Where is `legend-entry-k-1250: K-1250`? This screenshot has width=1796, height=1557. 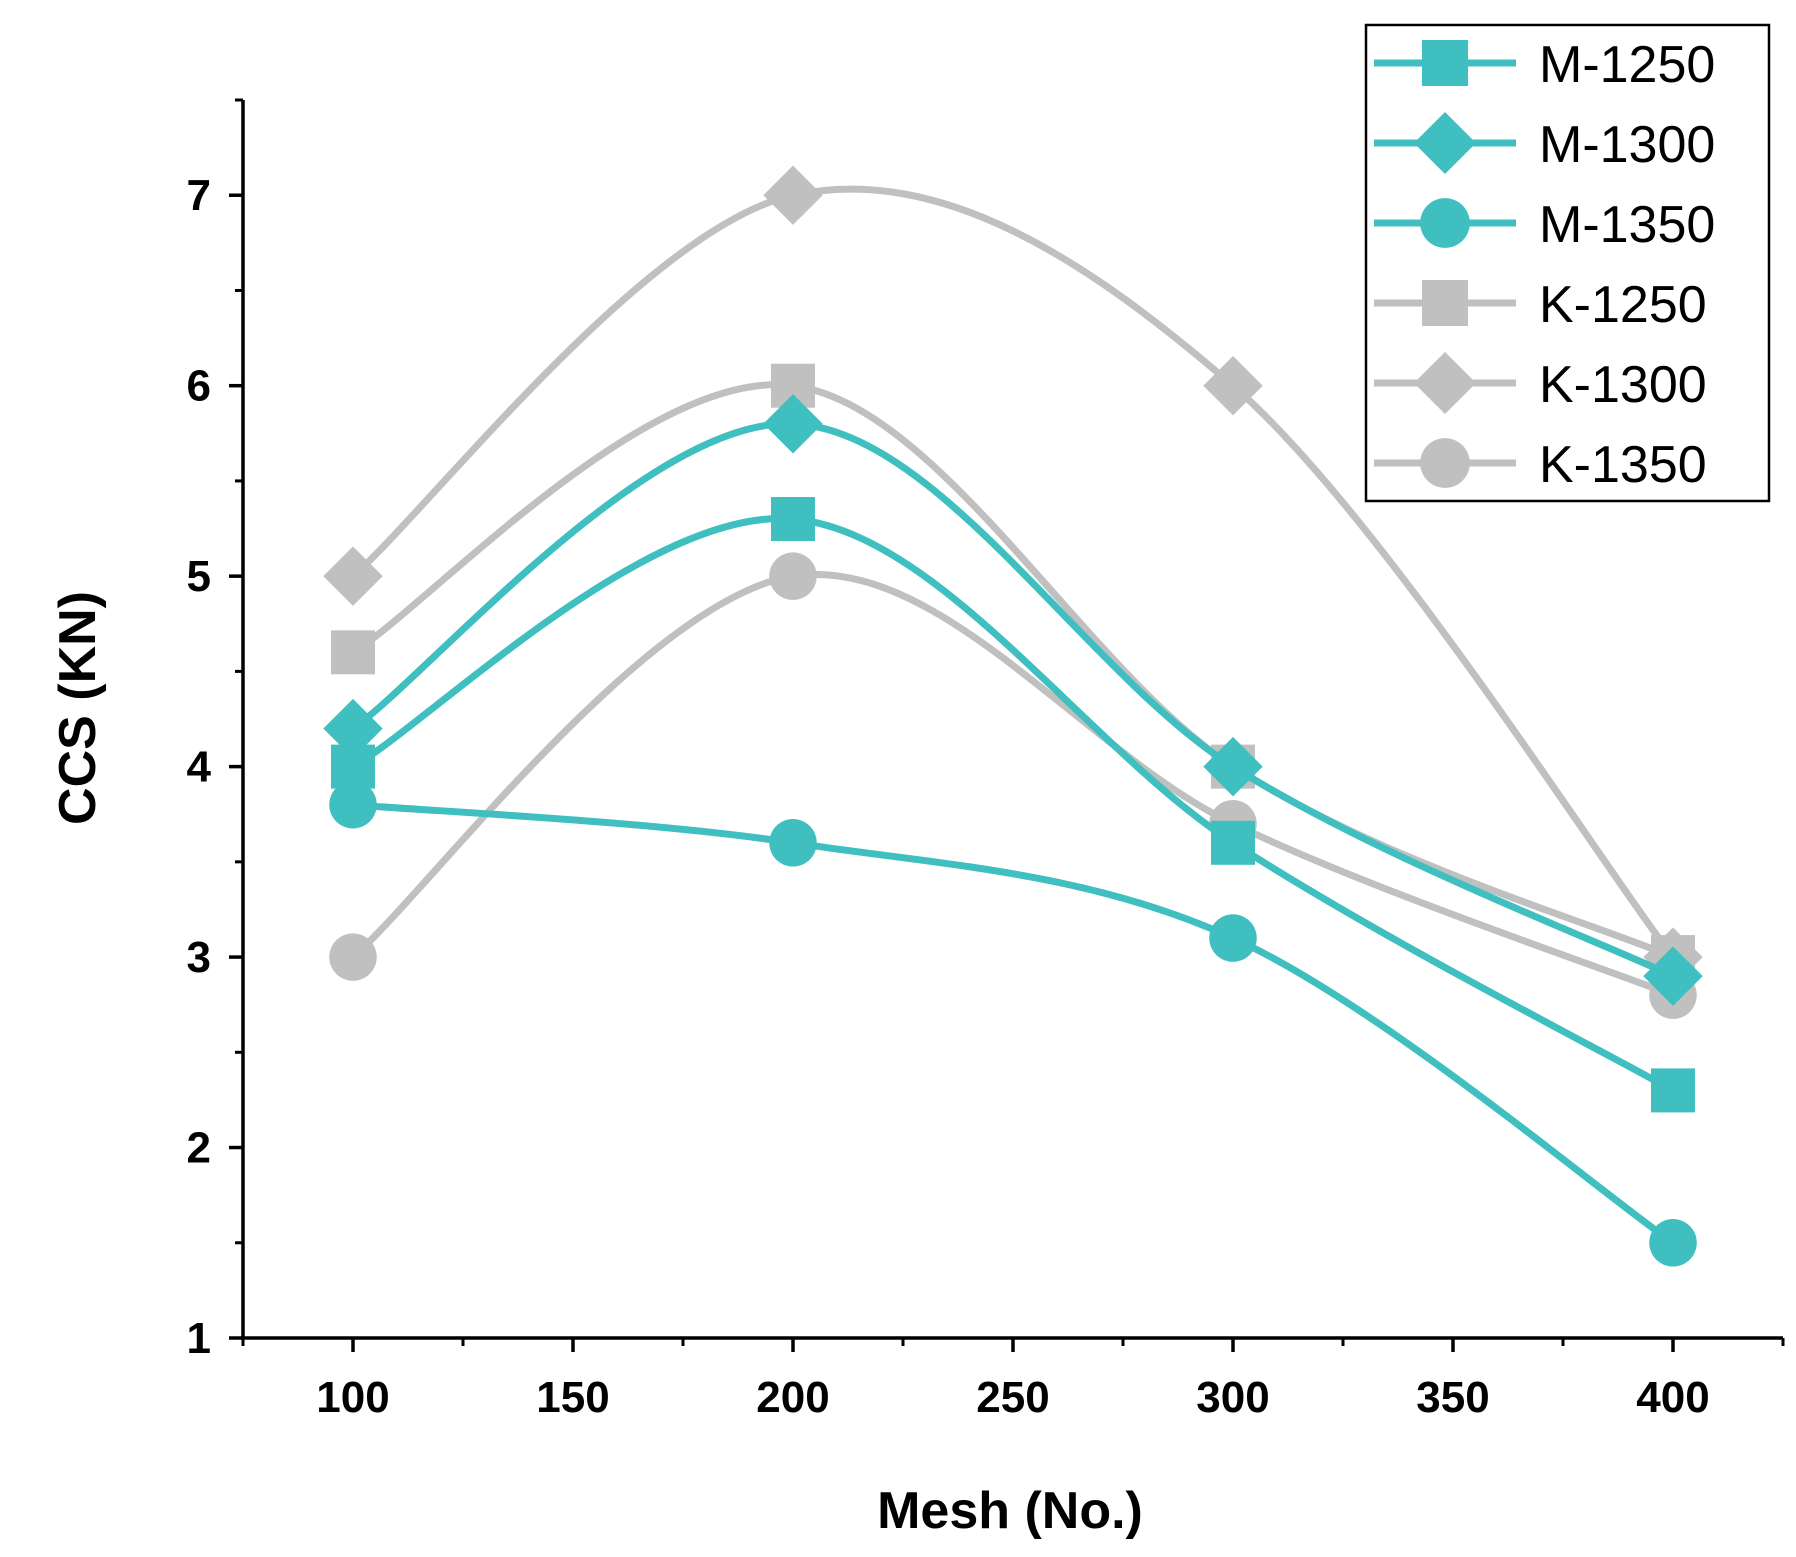
legend-entry-k-1250: K-1250 is located at coordinates (1540, 305).